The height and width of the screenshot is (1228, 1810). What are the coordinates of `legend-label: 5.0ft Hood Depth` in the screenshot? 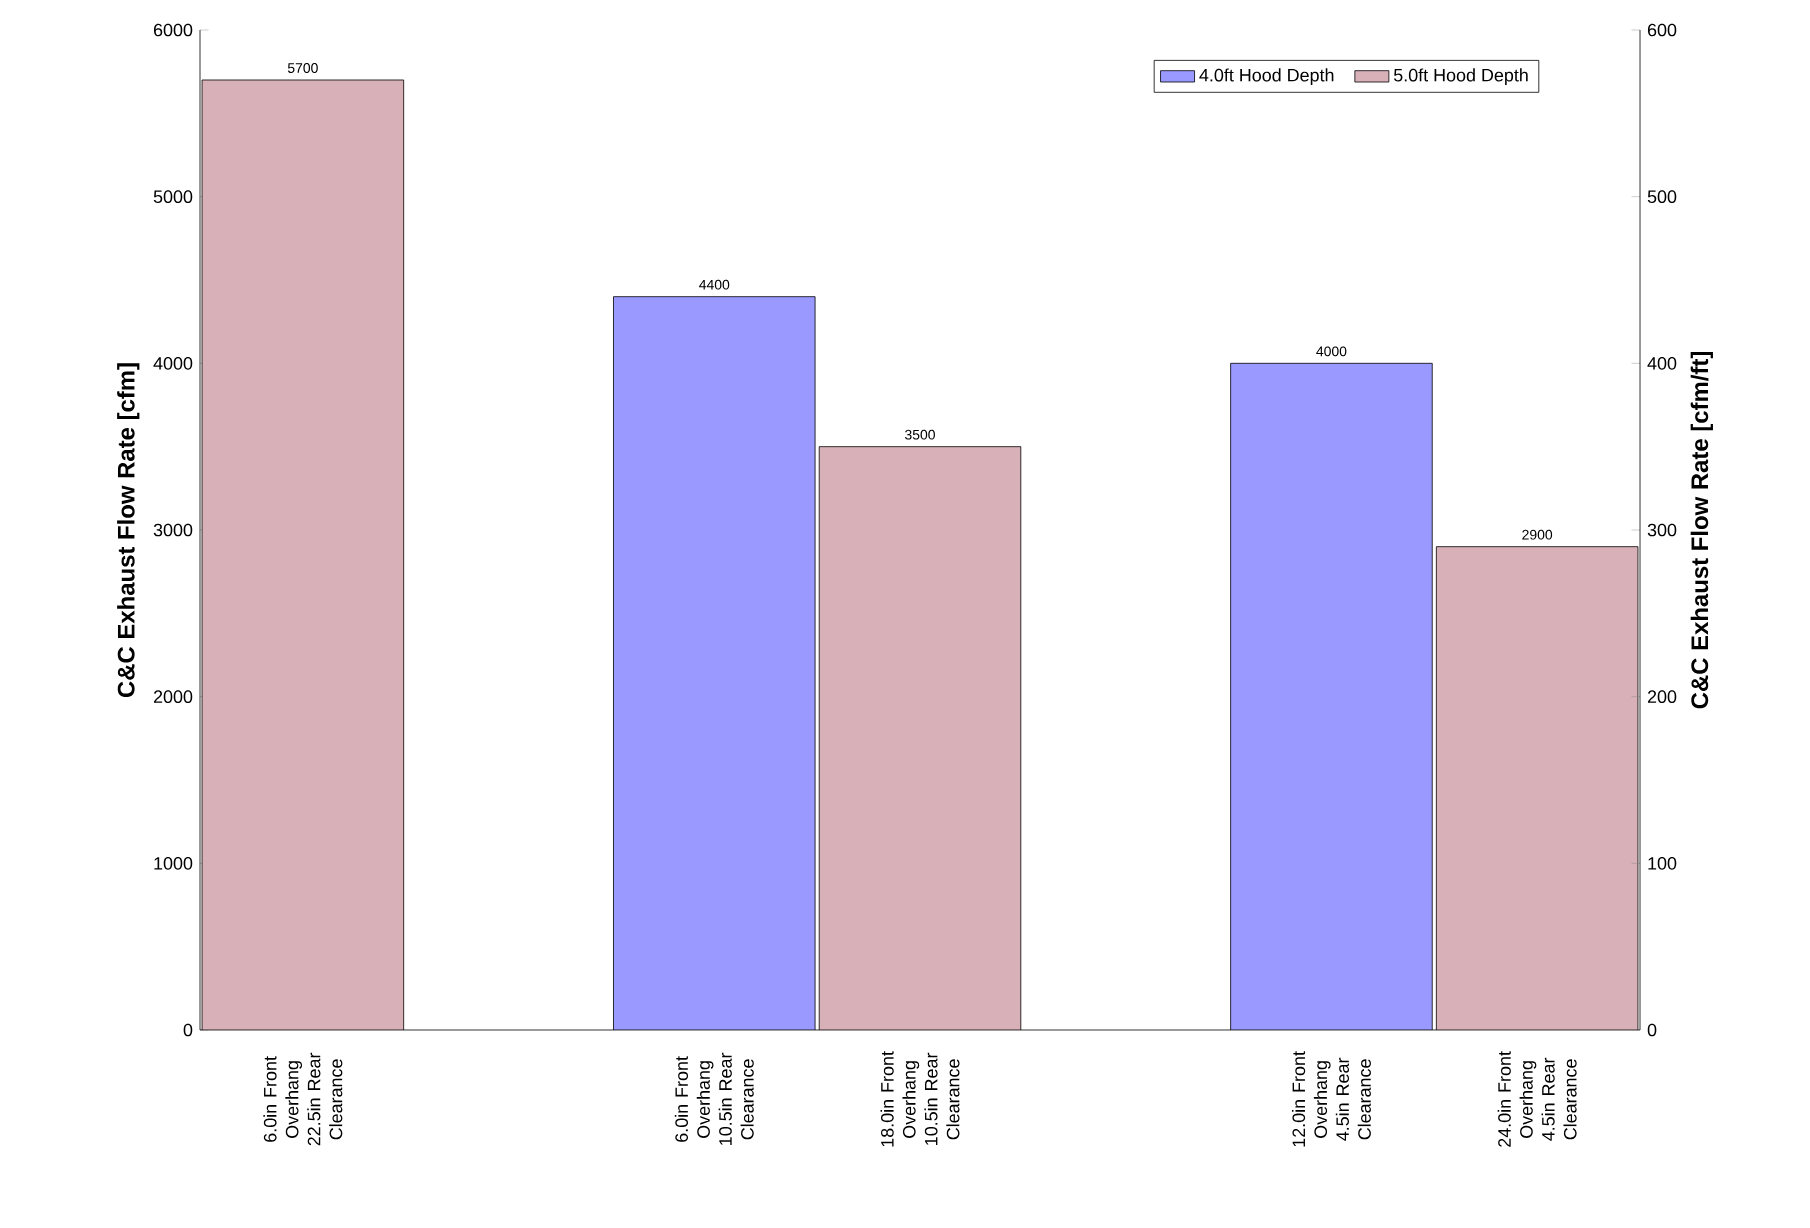 It's located at (1460, 77).